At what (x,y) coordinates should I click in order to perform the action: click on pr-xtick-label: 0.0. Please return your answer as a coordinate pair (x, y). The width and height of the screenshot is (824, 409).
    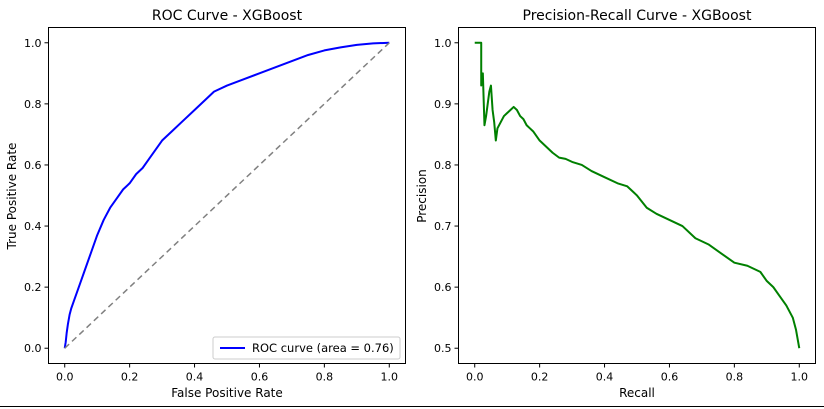
    Looking at the image, I should click on (475, 377).